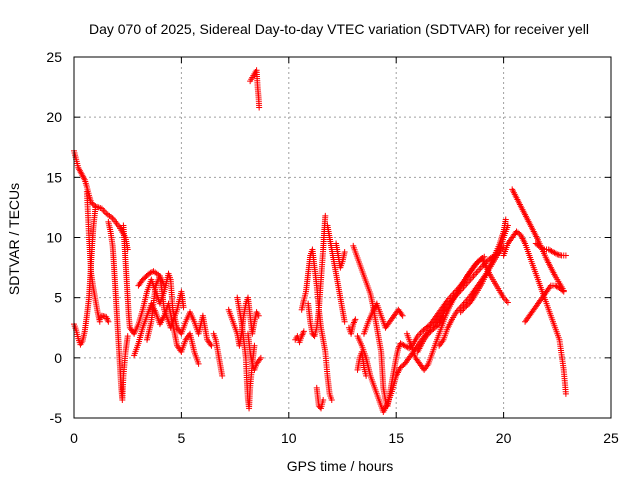  Describe the element at coordinates (504, 438) in the screenshot. I see `x-tick-label: 20` at that location.